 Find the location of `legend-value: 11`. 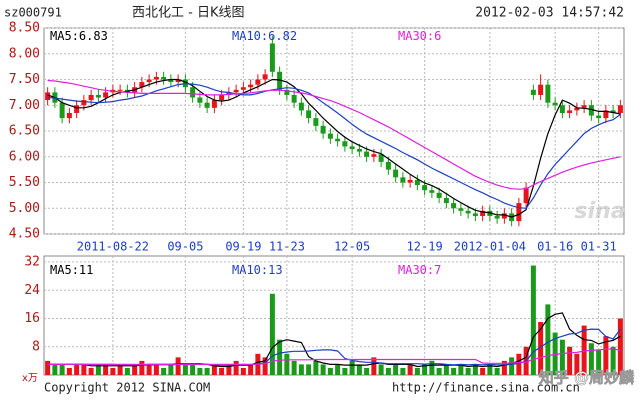

legend-value: 11 is located at coordinates (86, 270).